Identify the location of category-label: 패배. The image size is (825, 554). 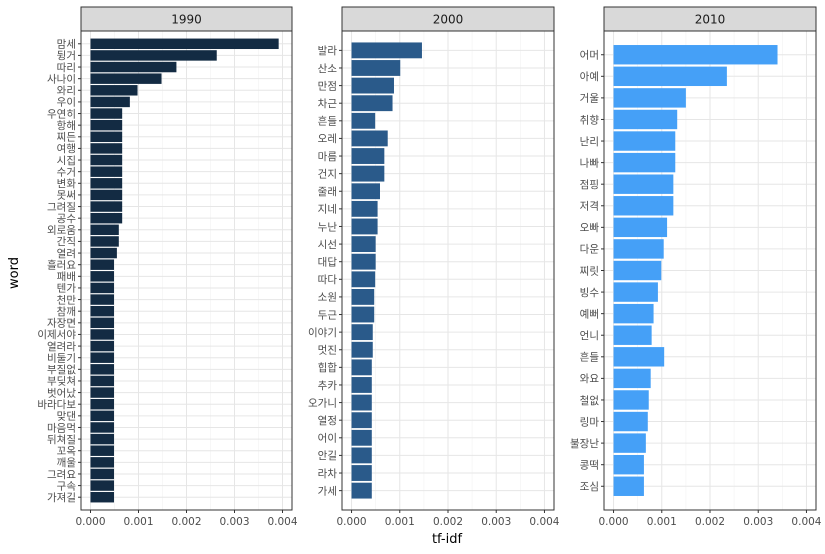
(66, 277).